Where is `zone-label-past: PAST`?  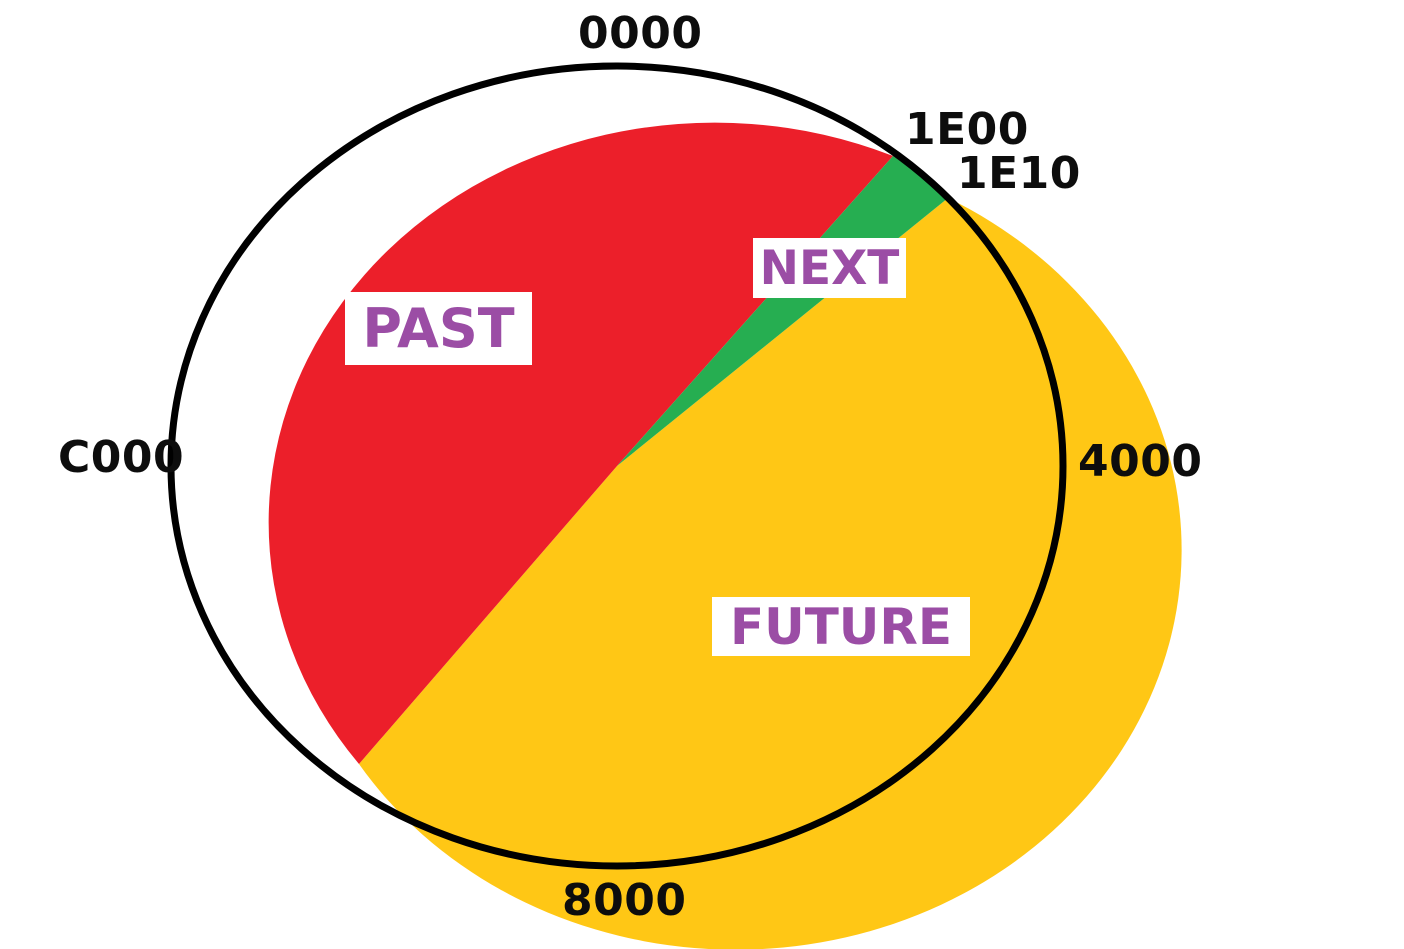 zone-label-past: PAST is located at coordinates (438, 328).